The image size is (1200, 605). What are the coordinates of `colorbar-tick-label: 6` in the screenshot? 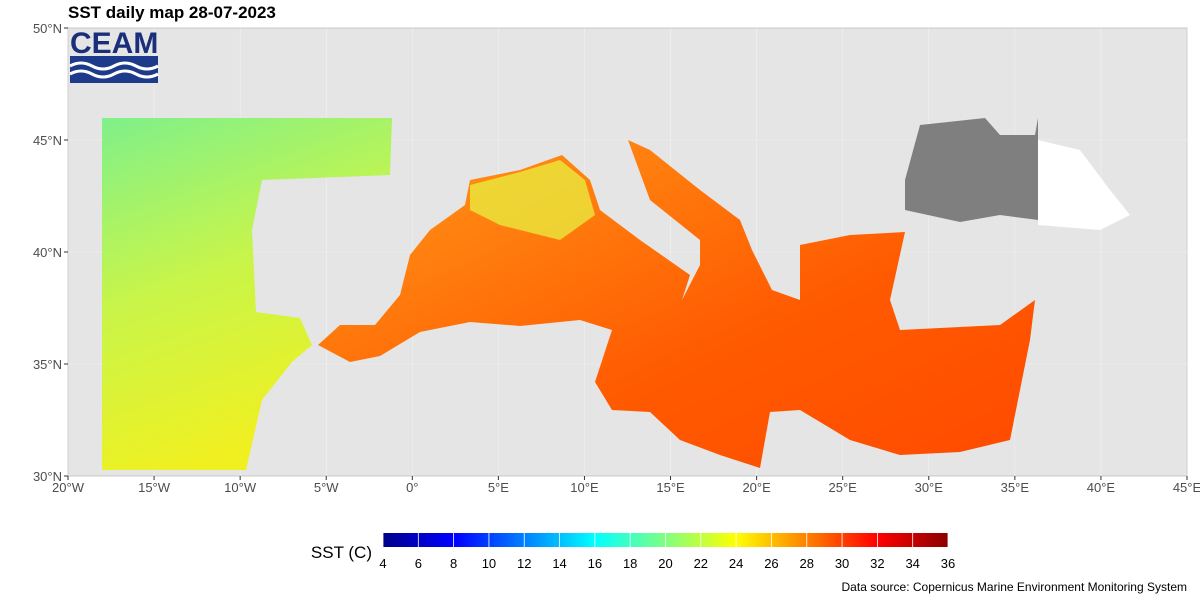 It's located at (418, 563).